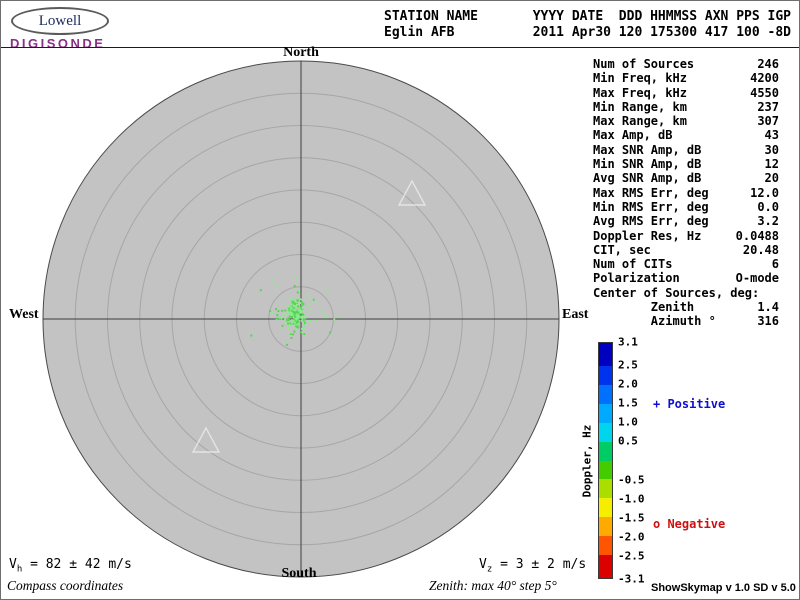 This screenshot has width=800, height=600. Describe the element at coordinates (768, 307) in the screenshot. I see `stat-value: 1.4` at that location.